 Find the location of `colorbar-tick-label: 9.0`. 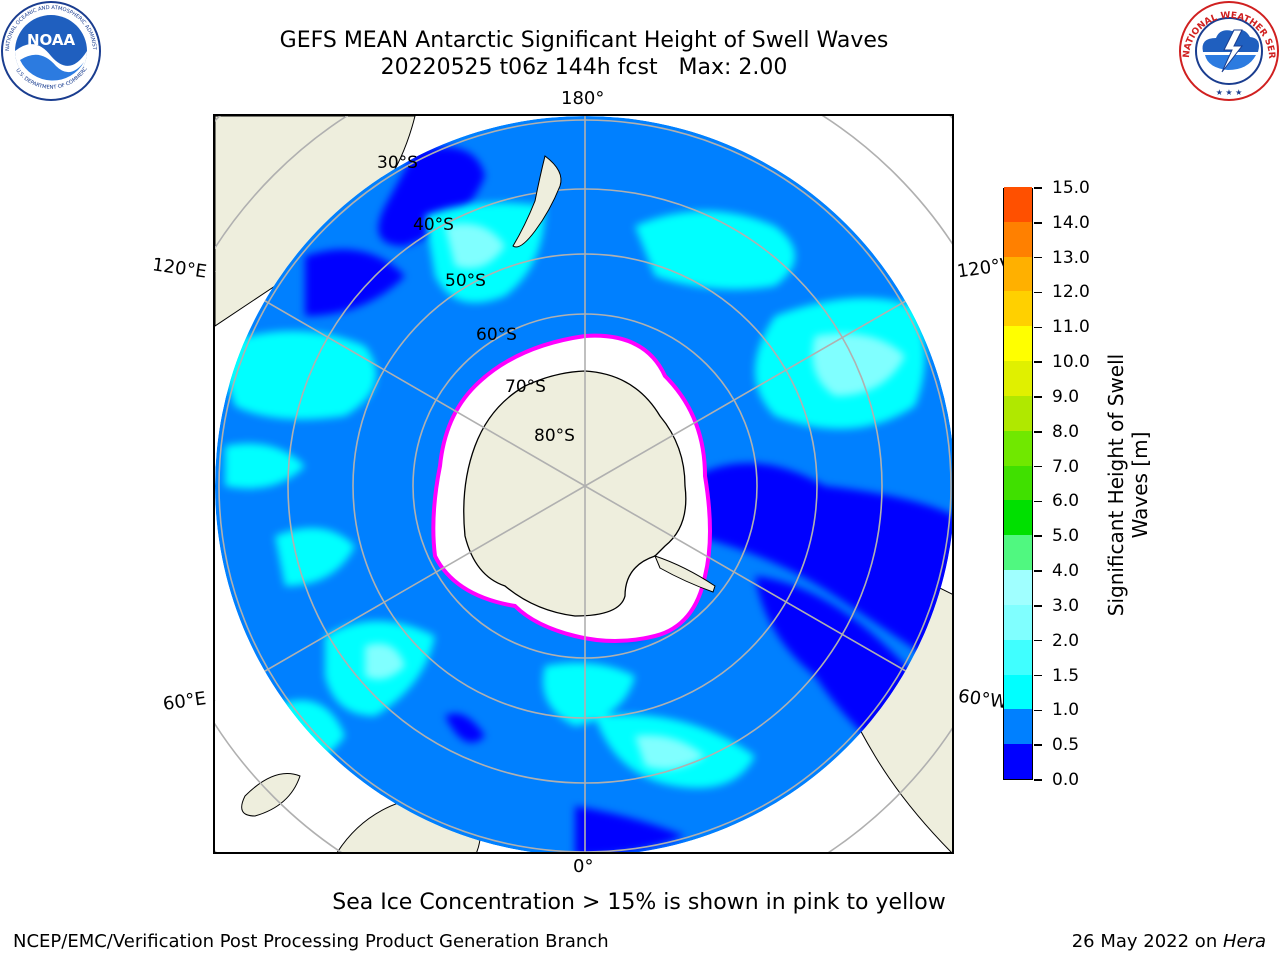

colorbar-tick-label: 9.0 is located at coordinates (1066, 396).